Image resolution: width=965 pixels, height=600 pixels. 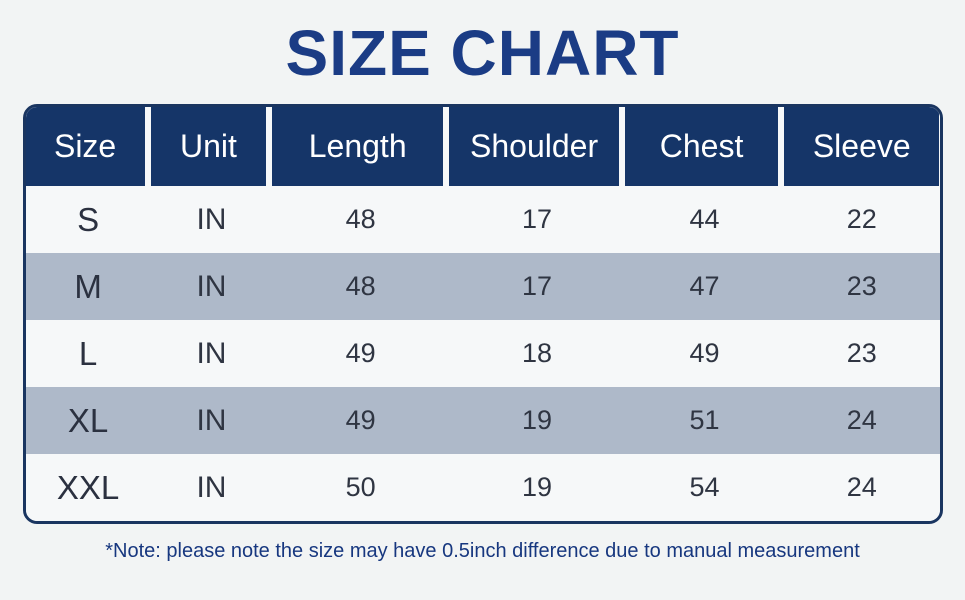 What do you see at coordinates (537, 146) in the screenshot?
I see `header-cell-shoulder: Shoulder` at bounding box center [537, 146].